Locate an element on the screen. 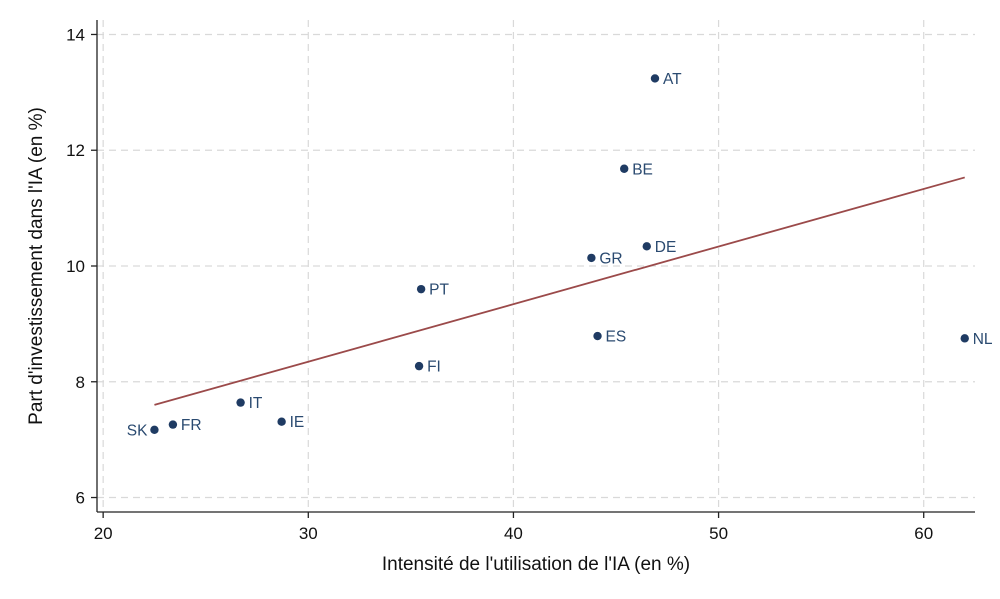 This screenshot has height=599, width=1000. data-point-sk is located at coordinates (154, 430).